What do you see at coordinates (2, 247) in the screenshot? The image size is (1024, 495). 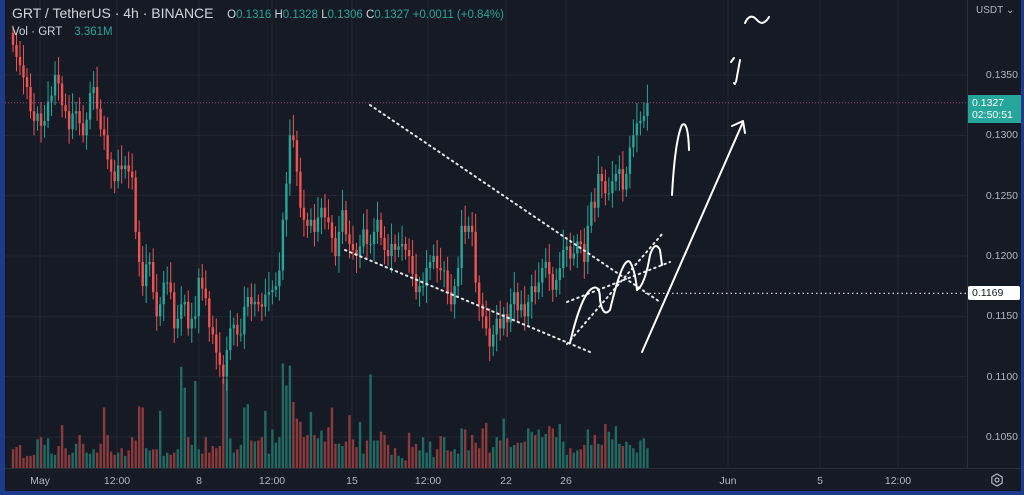 I see `window-border-left` at bounding box center [2, 247].